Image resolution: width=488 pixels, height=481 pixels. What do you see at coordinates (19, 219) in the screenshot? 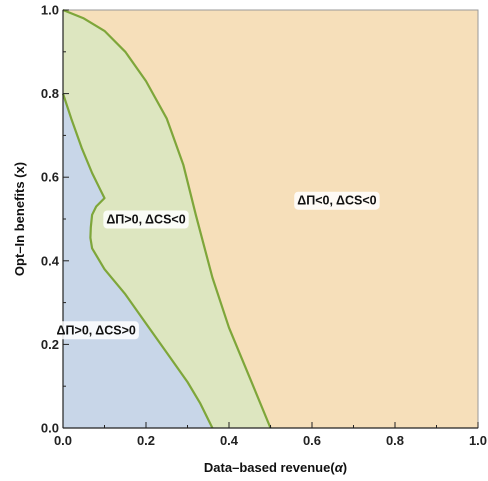
I see `y-axis-label: Opt–In benefits (x)` at bounding box center [19, 219].